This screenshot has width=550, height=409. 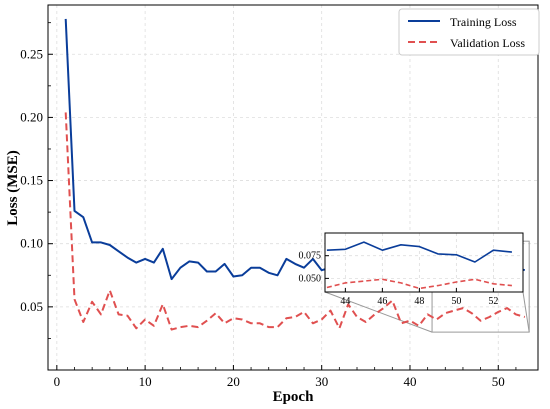 I want to click on x-tick-label: 50, so click(x=498, y=381).